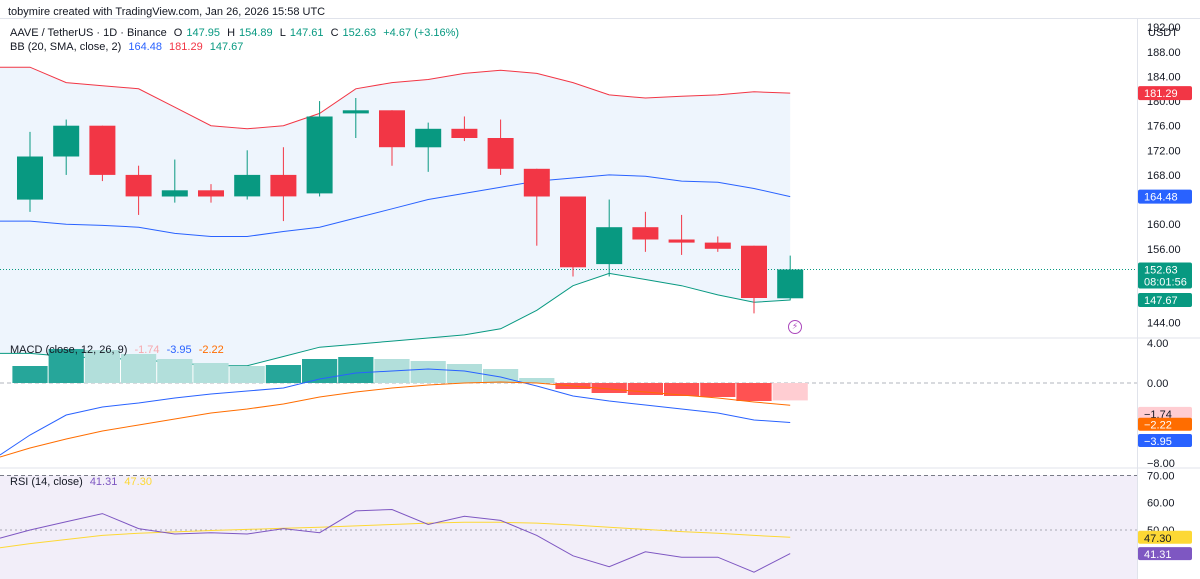 This screenshot has width=1200, height=579. Describe the element at coordinates (795, 327) in the screenshot. I see `flash-icon: ⚡` at that location.